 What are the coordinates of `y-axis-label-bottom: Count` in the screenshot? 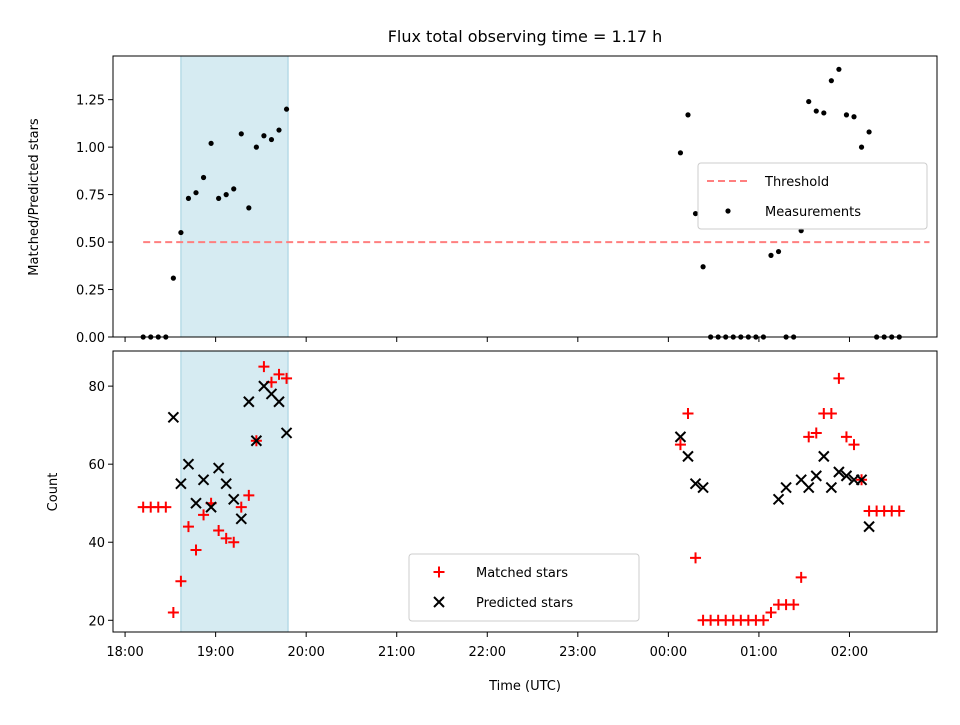 It's located at (53, 492).